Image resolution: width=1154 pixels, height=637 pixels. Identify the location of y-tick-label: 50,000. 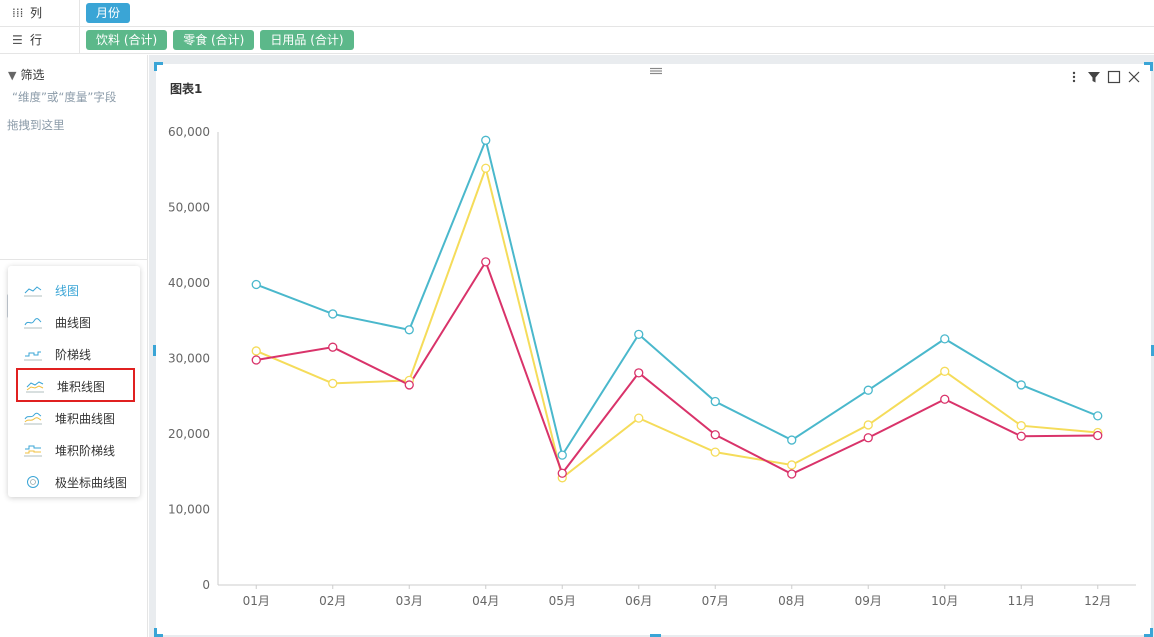
(189, 208).